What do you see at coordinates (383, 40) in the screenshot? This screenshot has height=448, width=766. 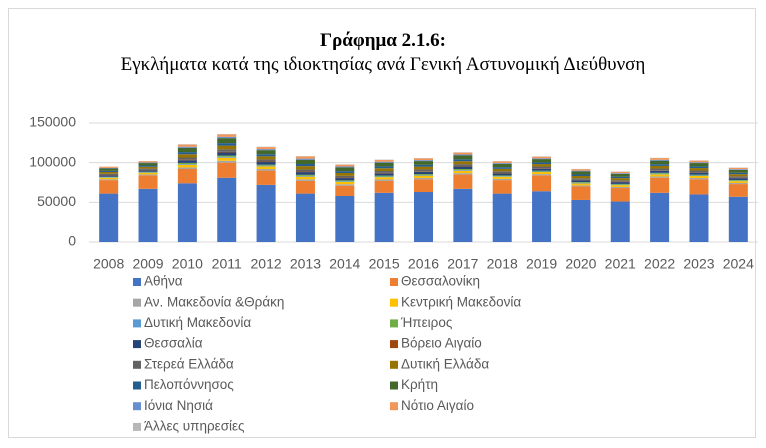 I see `chart-title: Γράφημα 2.1.6:` at bounding box center [383, 40].